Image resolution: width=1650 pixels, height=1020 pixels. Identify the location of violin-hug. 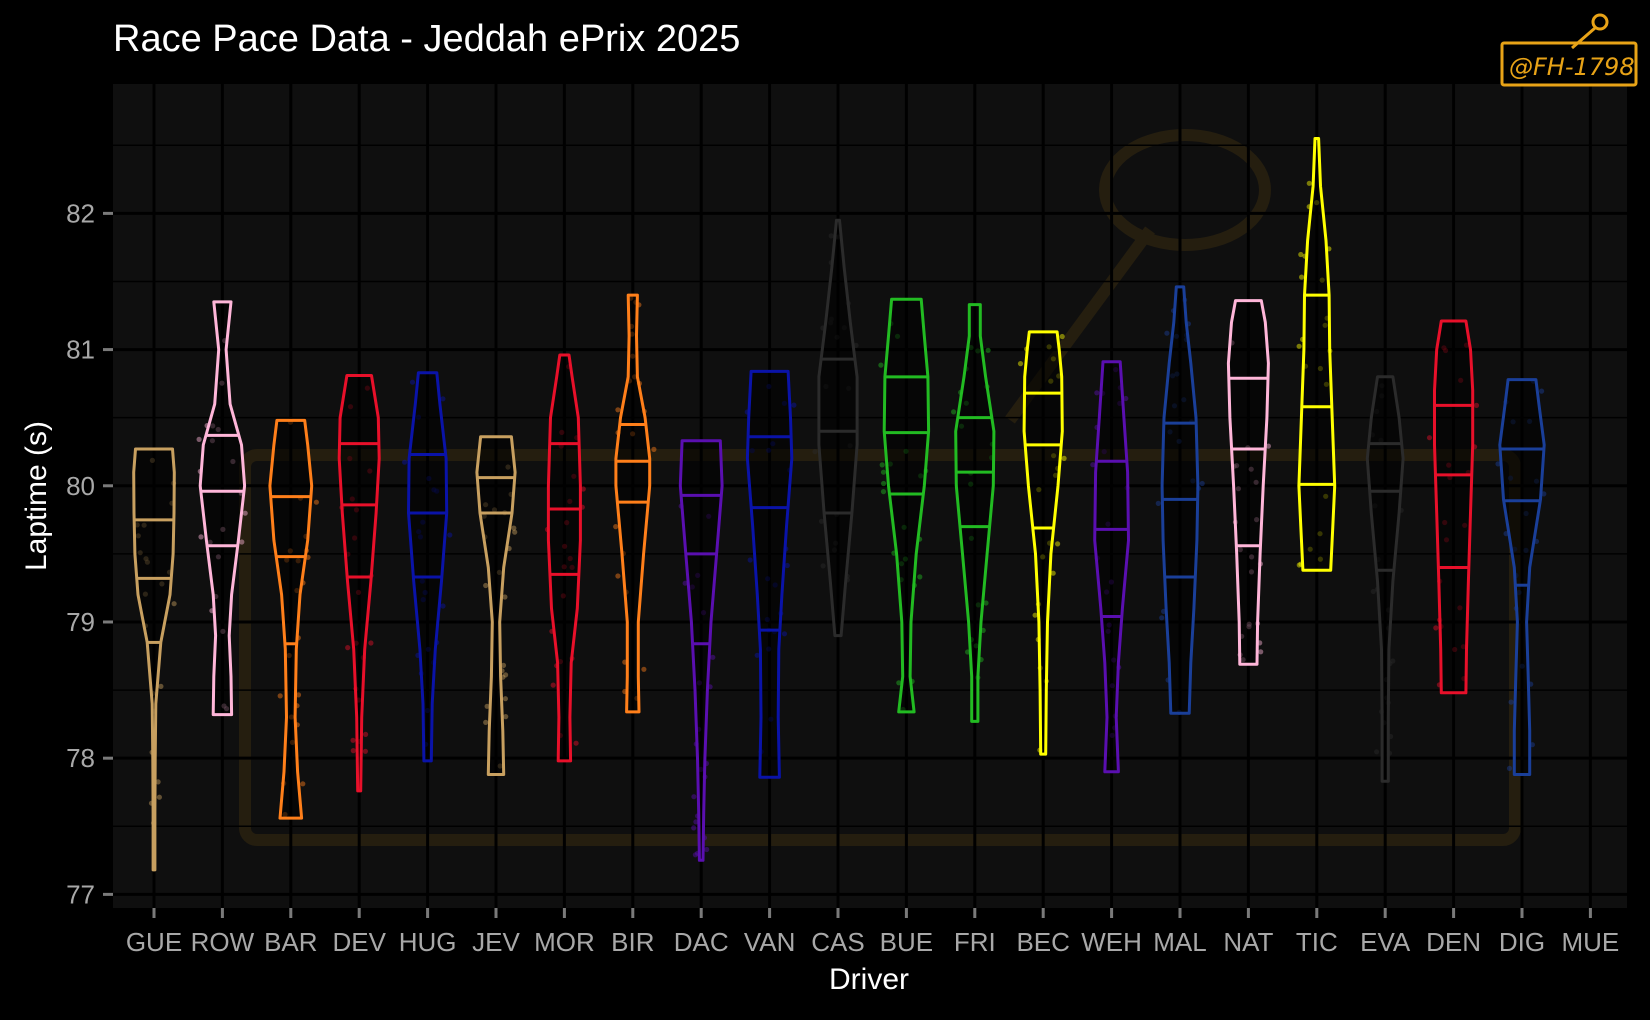
(427, 567).